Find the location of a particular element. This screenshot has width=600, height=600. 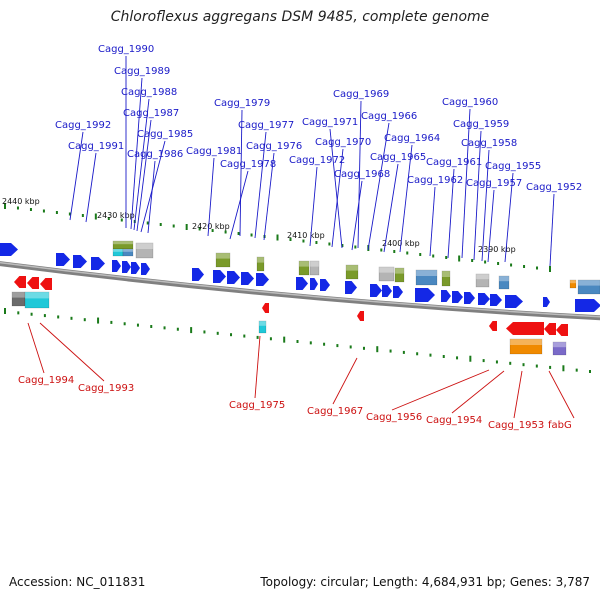

top-gene-label: Cagg_1985 is located at coordinates (165, 134).